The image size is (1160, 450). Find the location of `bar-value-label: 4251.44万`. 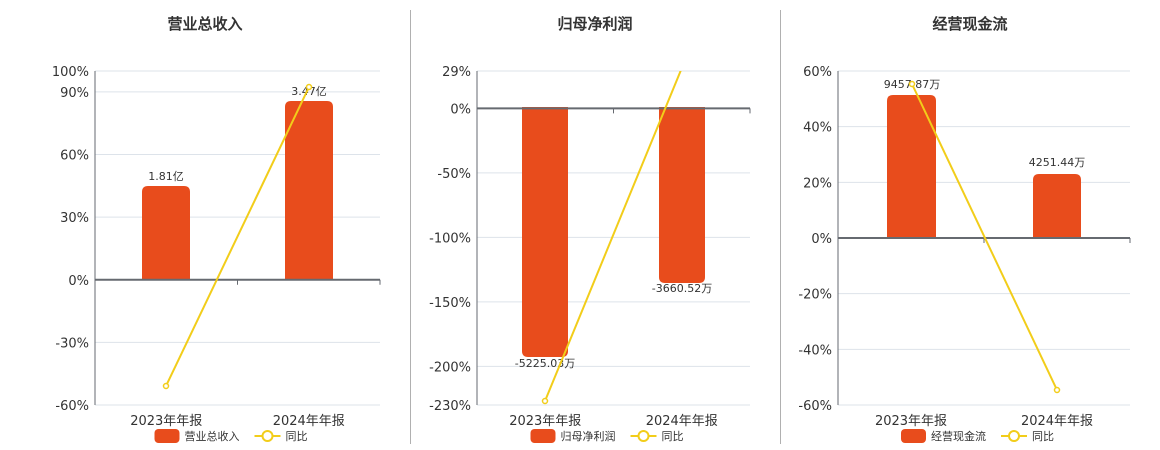

bar-value-label: 4251.44万 is located at coordinates (1057, 162).